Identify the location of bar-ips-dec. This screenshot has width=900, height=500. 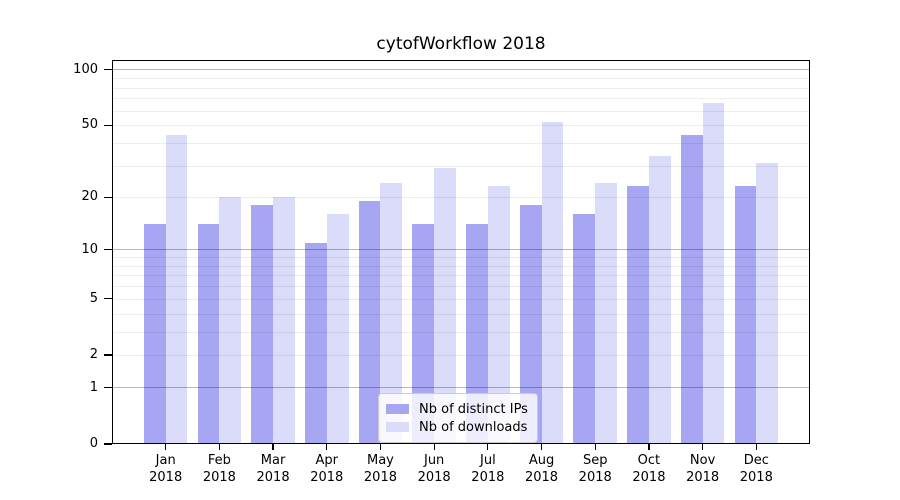
(745, 315).